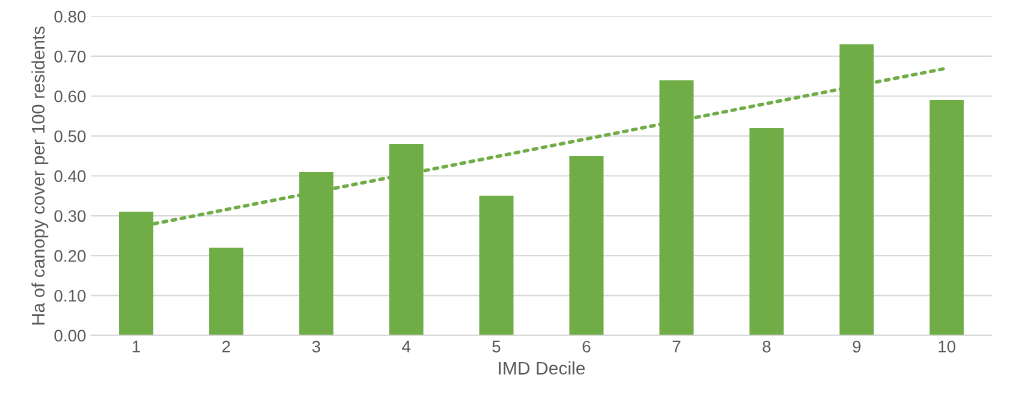 This screenshot has height=409, width=1012. What do you see at coordinates (856, 346) in the screenshot?
I see `x-tick-label: 9` at bounding box center [856, 346].